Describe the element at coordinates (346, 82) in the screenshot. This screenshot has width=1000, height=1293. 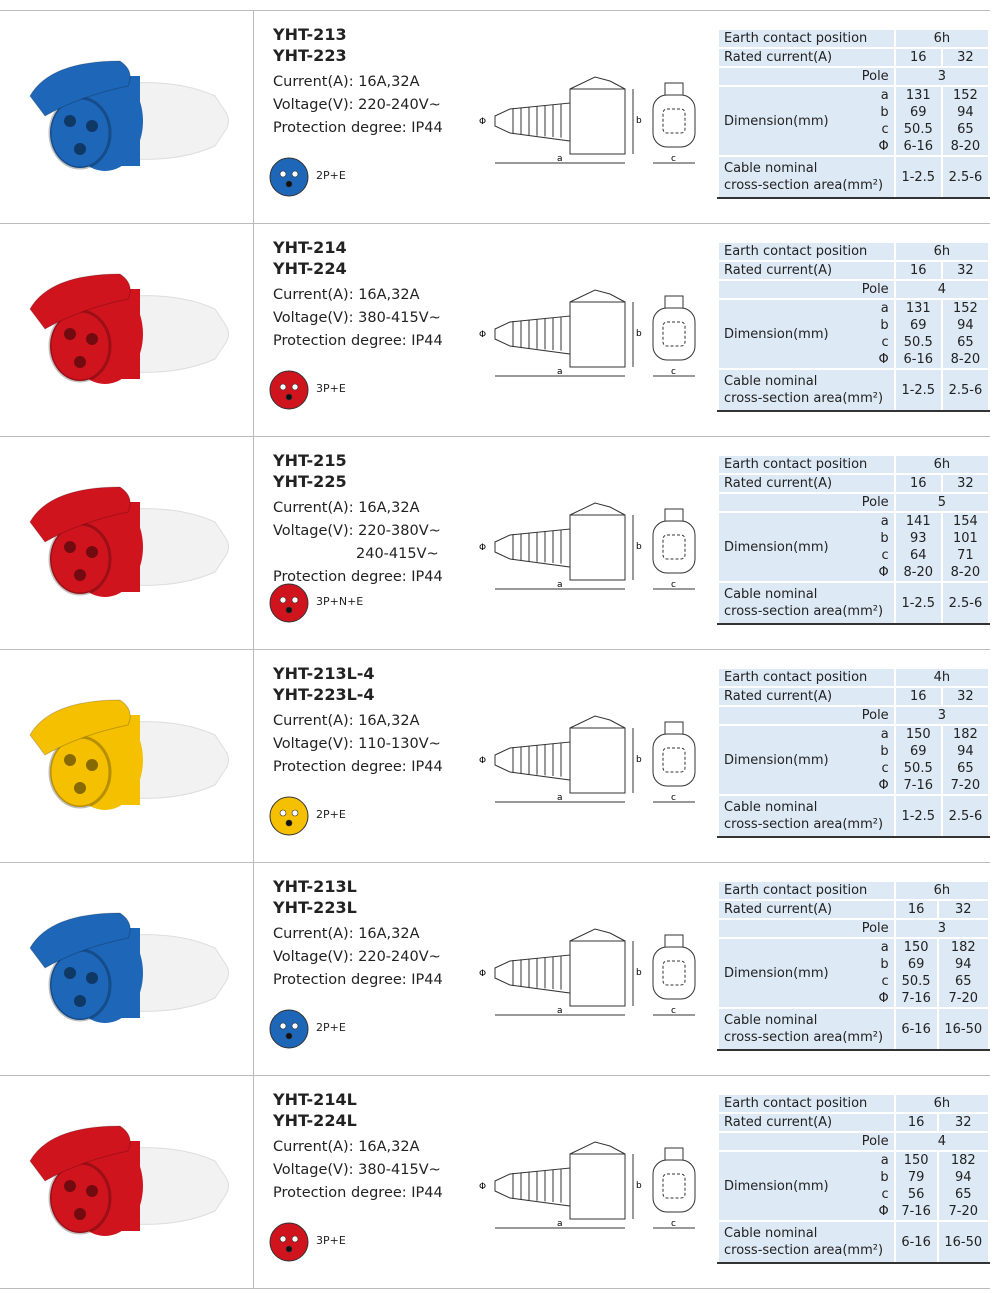
I see `spec-line: Current(A): 16A,32A` at that location.